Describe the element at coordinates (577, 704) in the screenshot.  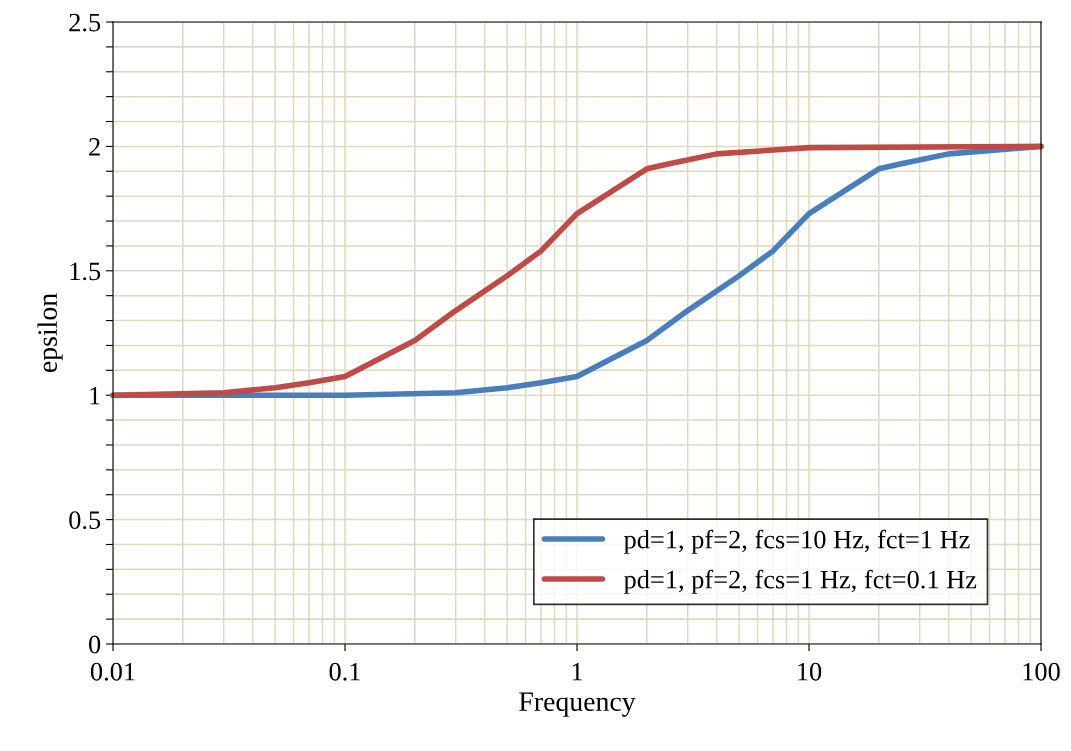
I see `x-axis-title: Frequency` at that location.